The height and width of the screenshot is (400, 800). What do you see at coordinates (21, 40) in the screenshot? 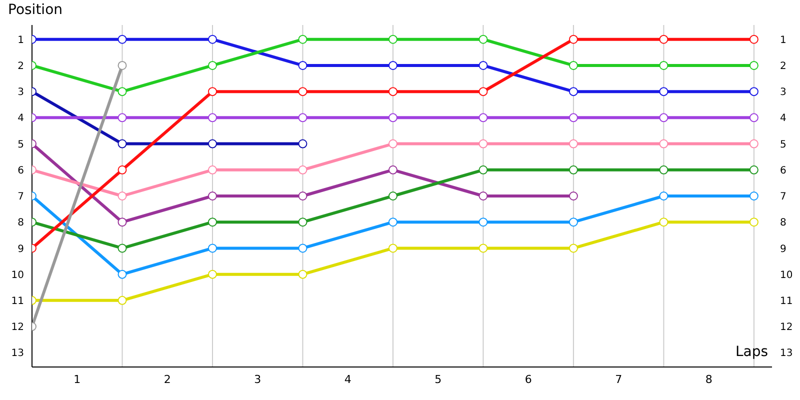
I see `y-tick-label: 1` at bounding box center [21, 40].